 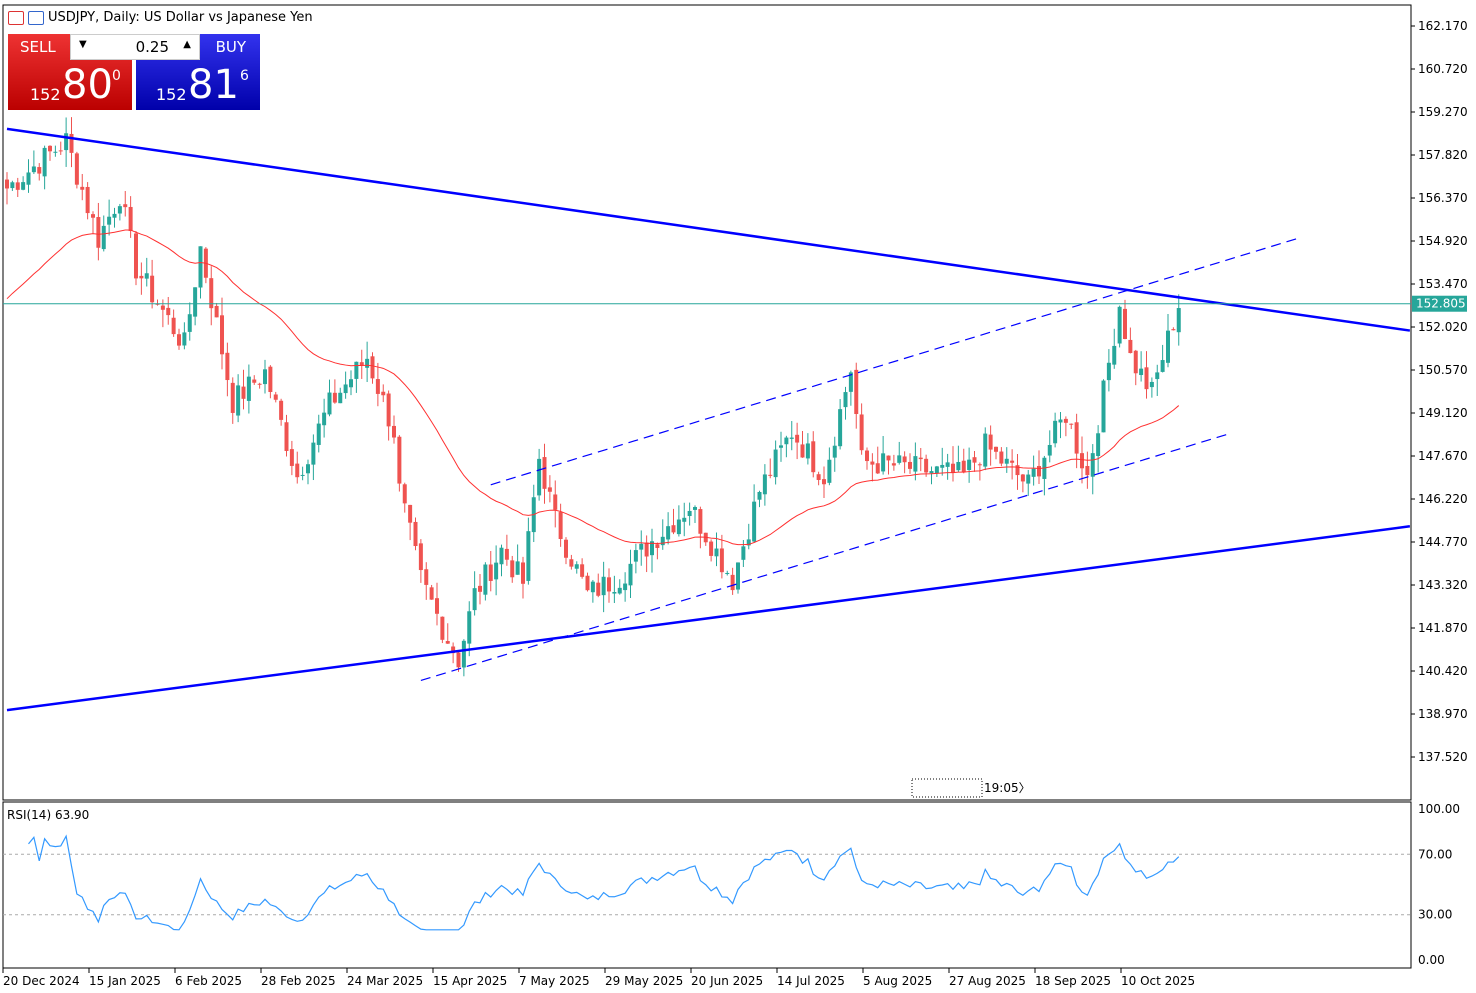 What do you see at coordinates (727, 981) in the screenshot?
I see `x-tick-label: 20 Jun 2025` at bounding box center [727, 981].